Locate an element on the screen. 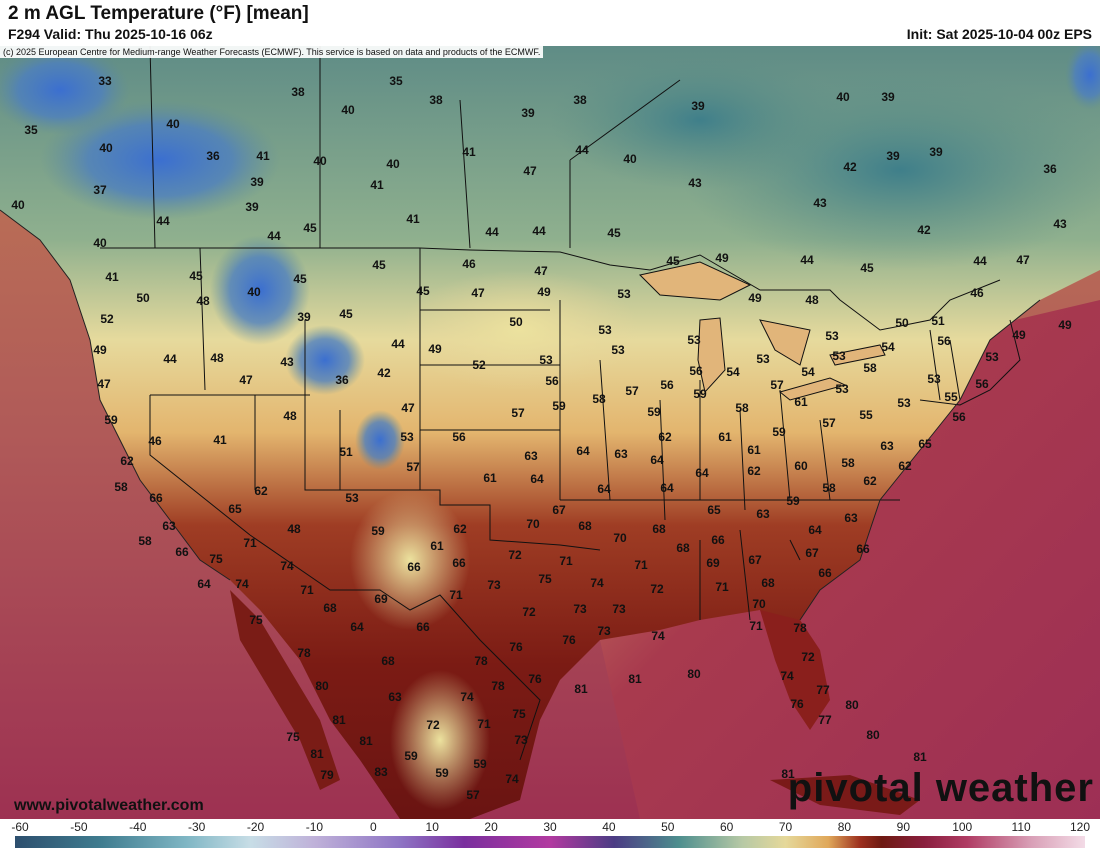 The width and height of the screenshot is (1100, 850). colorbar-tick-label: -50 is located at coordinates (79, 827).